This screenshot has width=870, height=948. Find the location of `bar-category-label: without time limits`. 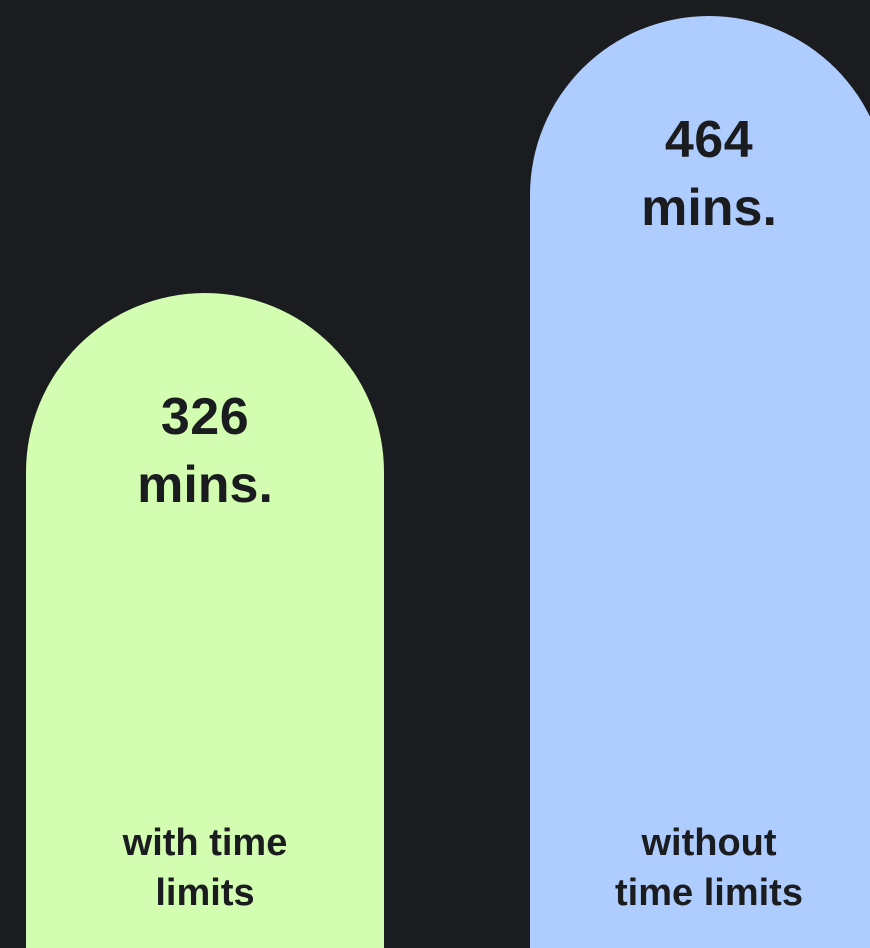

bar-category-label: without time limits is located at coordinates (700, 868).